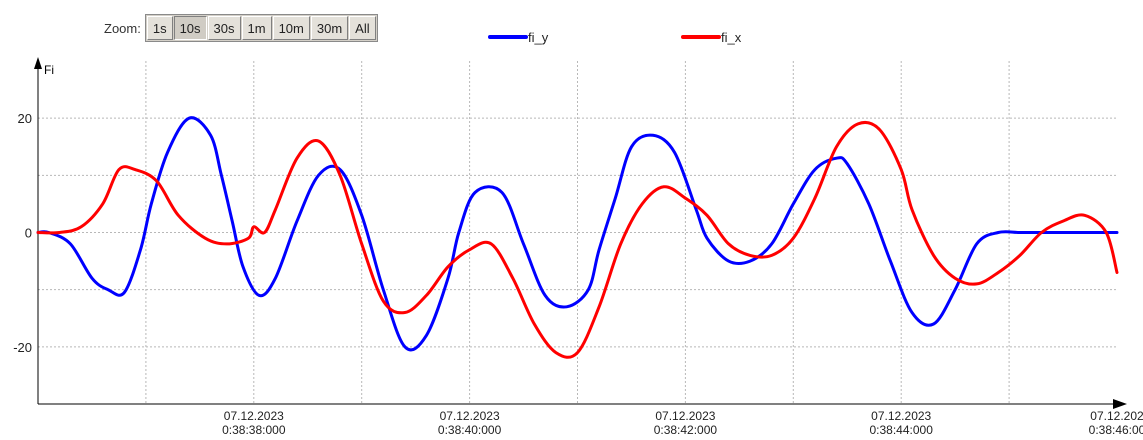 This screenshot has width=1143, height=440. Describe the element at coordinates (1116, 416) in the screenshot. I see `x-tick-label-date: 07.12.202` at that location.